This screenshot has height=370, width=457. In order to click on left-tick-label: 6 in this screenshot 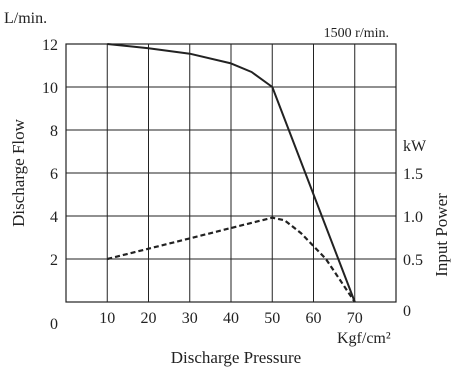, I will do `click(54, 174)`.